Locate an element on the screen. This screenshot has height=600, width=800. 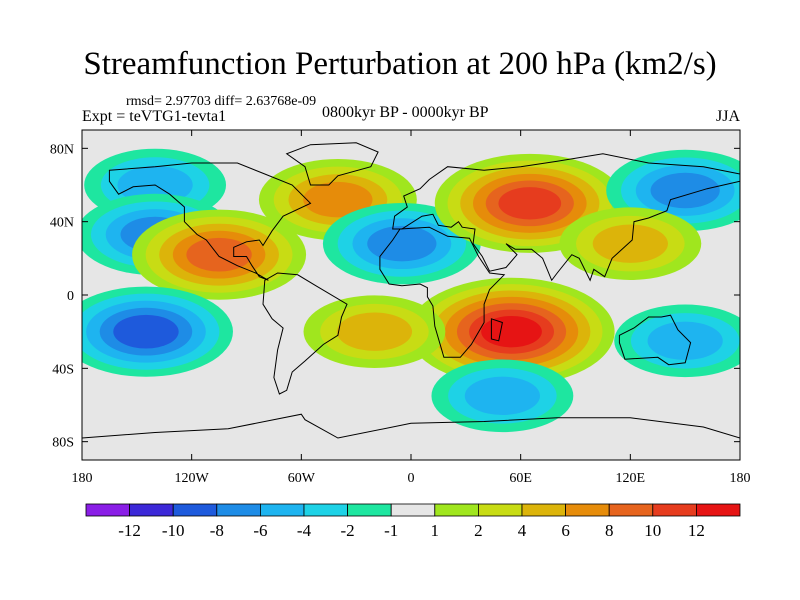
colorbar-label: 4 is located at coordinates (522, 530).